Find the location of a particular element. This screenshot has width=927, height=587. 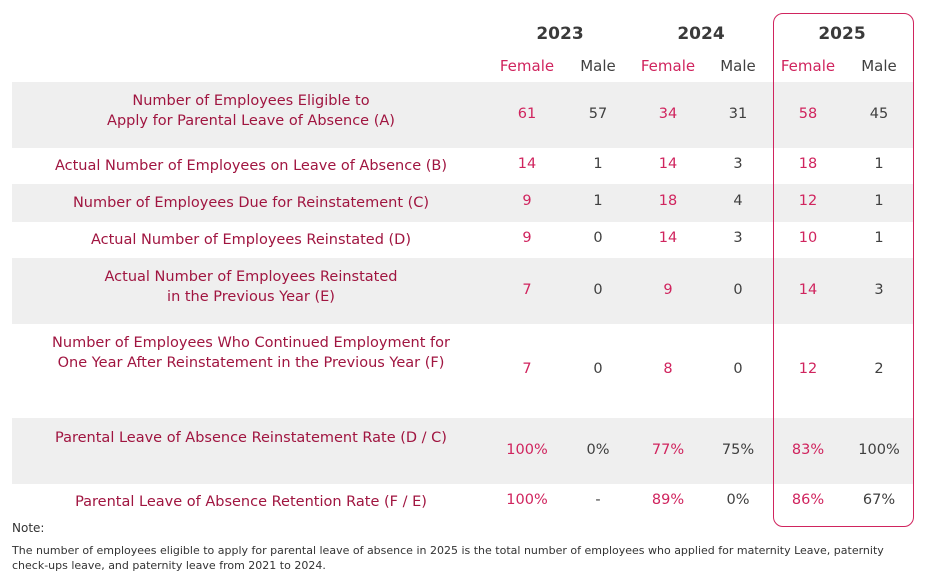

cell-2024-female: 8 is located at coordinates (668, 369).